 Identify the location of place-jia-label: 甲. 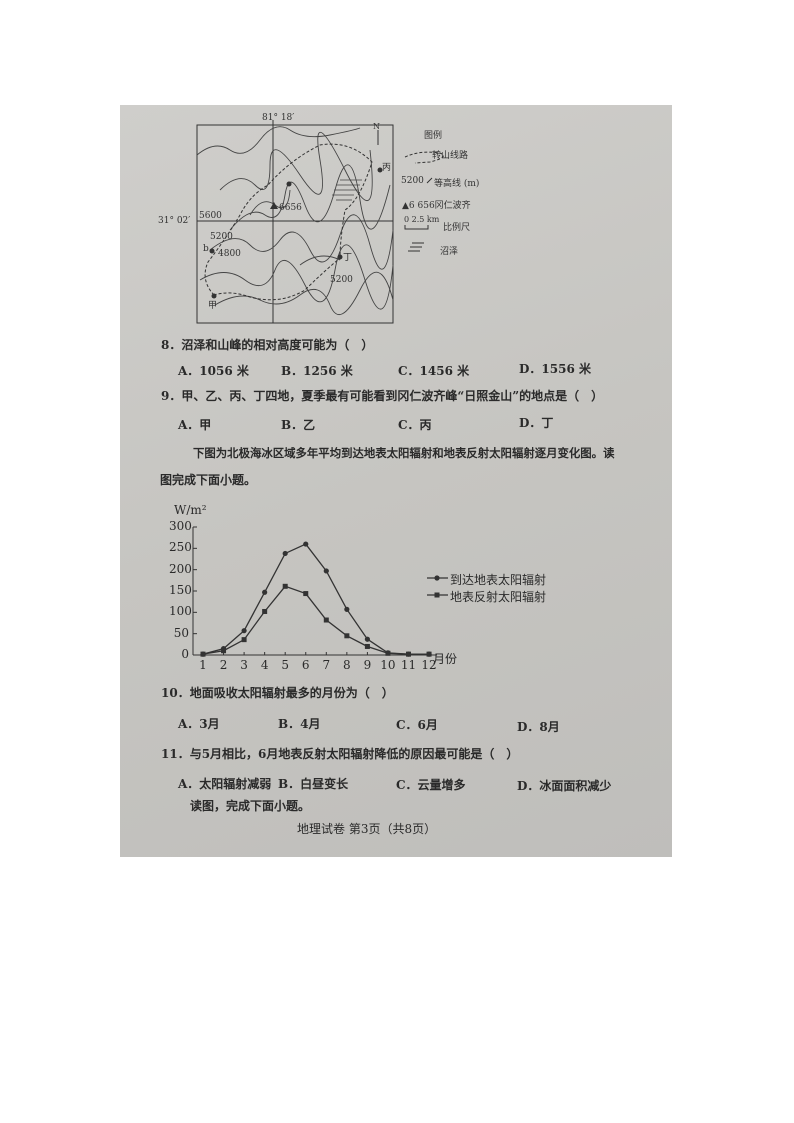
(213, 306).